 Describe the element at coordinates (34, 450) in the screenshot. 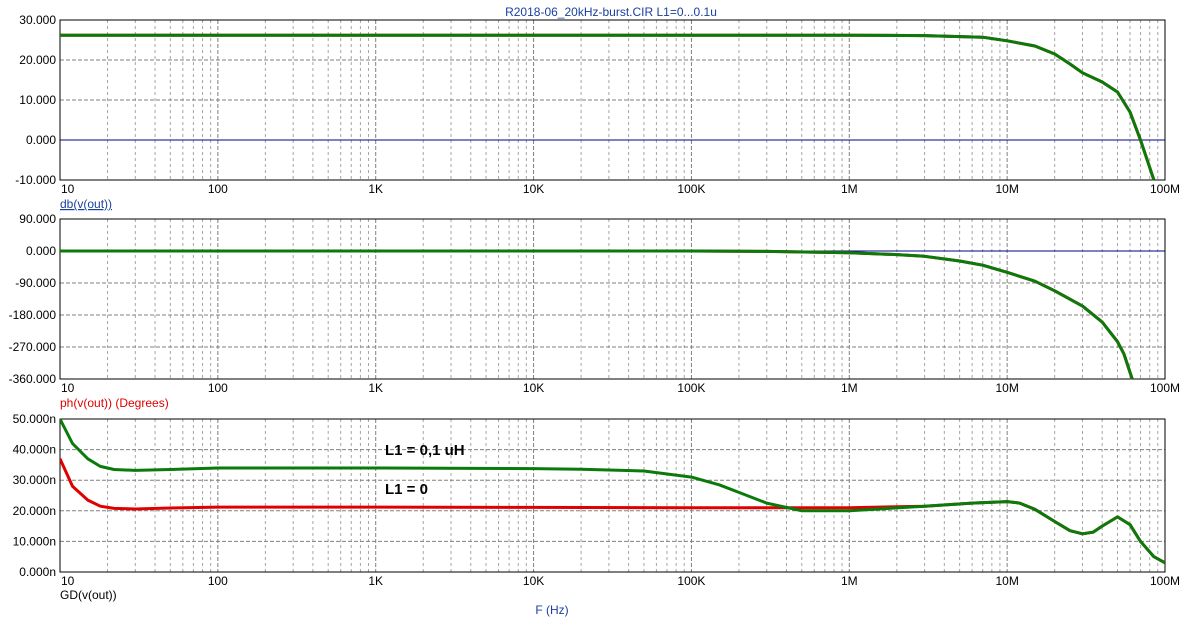

I see `y-tick-label: 40.000n` at that location.